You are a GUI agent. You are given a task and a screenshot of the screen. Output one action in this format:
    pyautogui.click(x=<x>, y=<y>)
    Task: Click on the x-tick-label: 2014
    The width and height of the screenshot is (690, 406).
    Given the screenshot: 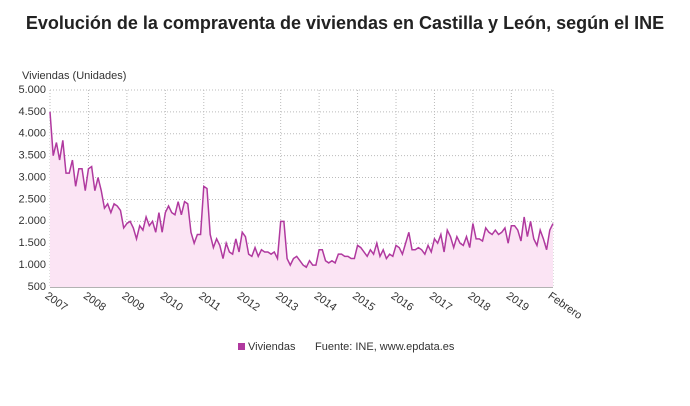 What is the action you would take?
    pyautogui.click(x=325, y=302)
    